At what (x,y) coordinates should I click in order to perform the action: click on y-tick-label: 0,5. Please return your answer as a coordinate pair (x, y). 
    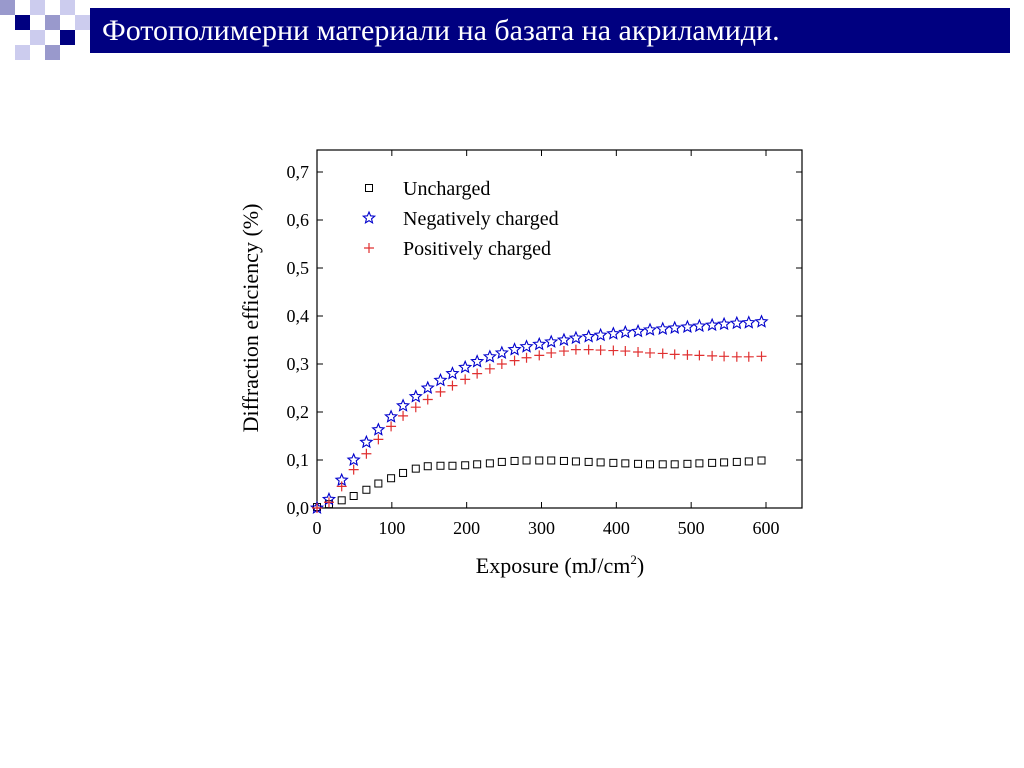
    Looking at the image, I should click on (298, 268).